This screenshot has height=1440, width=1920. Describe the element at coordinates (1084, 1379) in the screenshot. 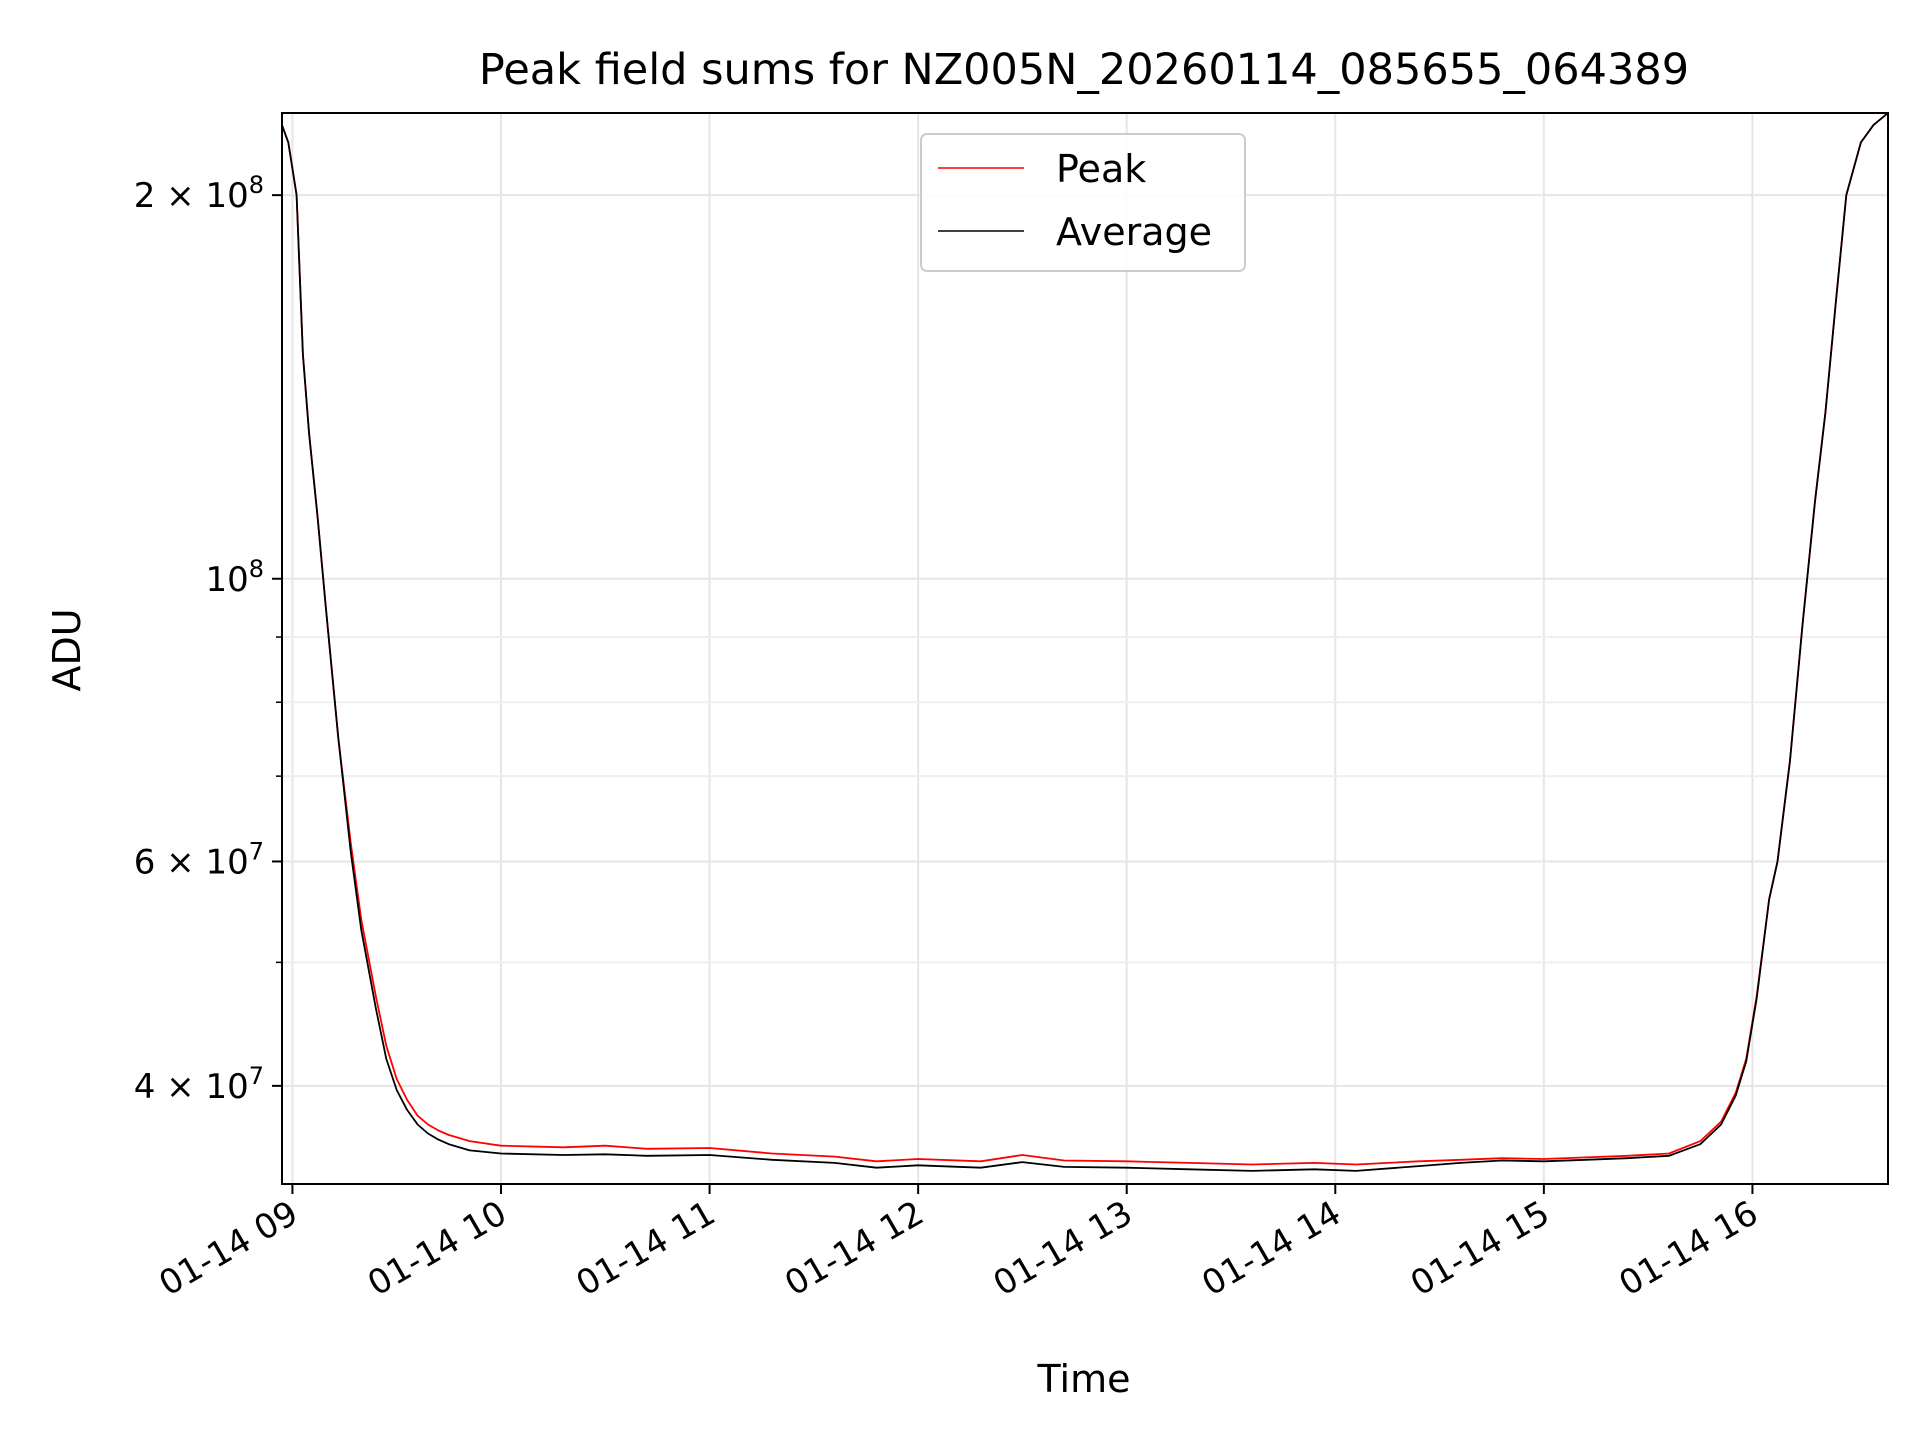

I see `x-axis-label: Time` at that location.